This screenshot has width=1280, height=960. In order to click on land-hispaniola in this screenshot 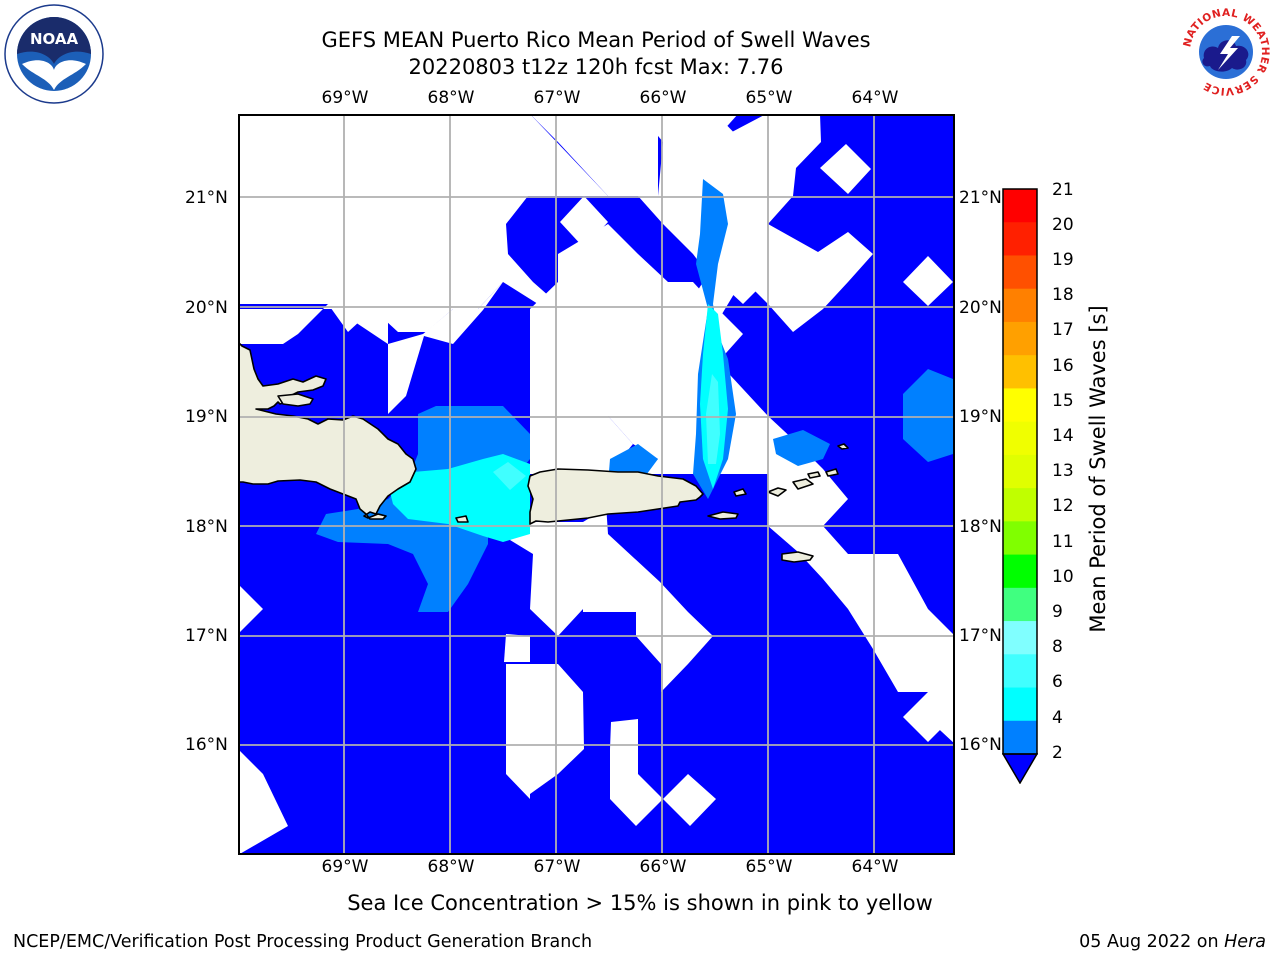, I will do `click(328, 430)`.